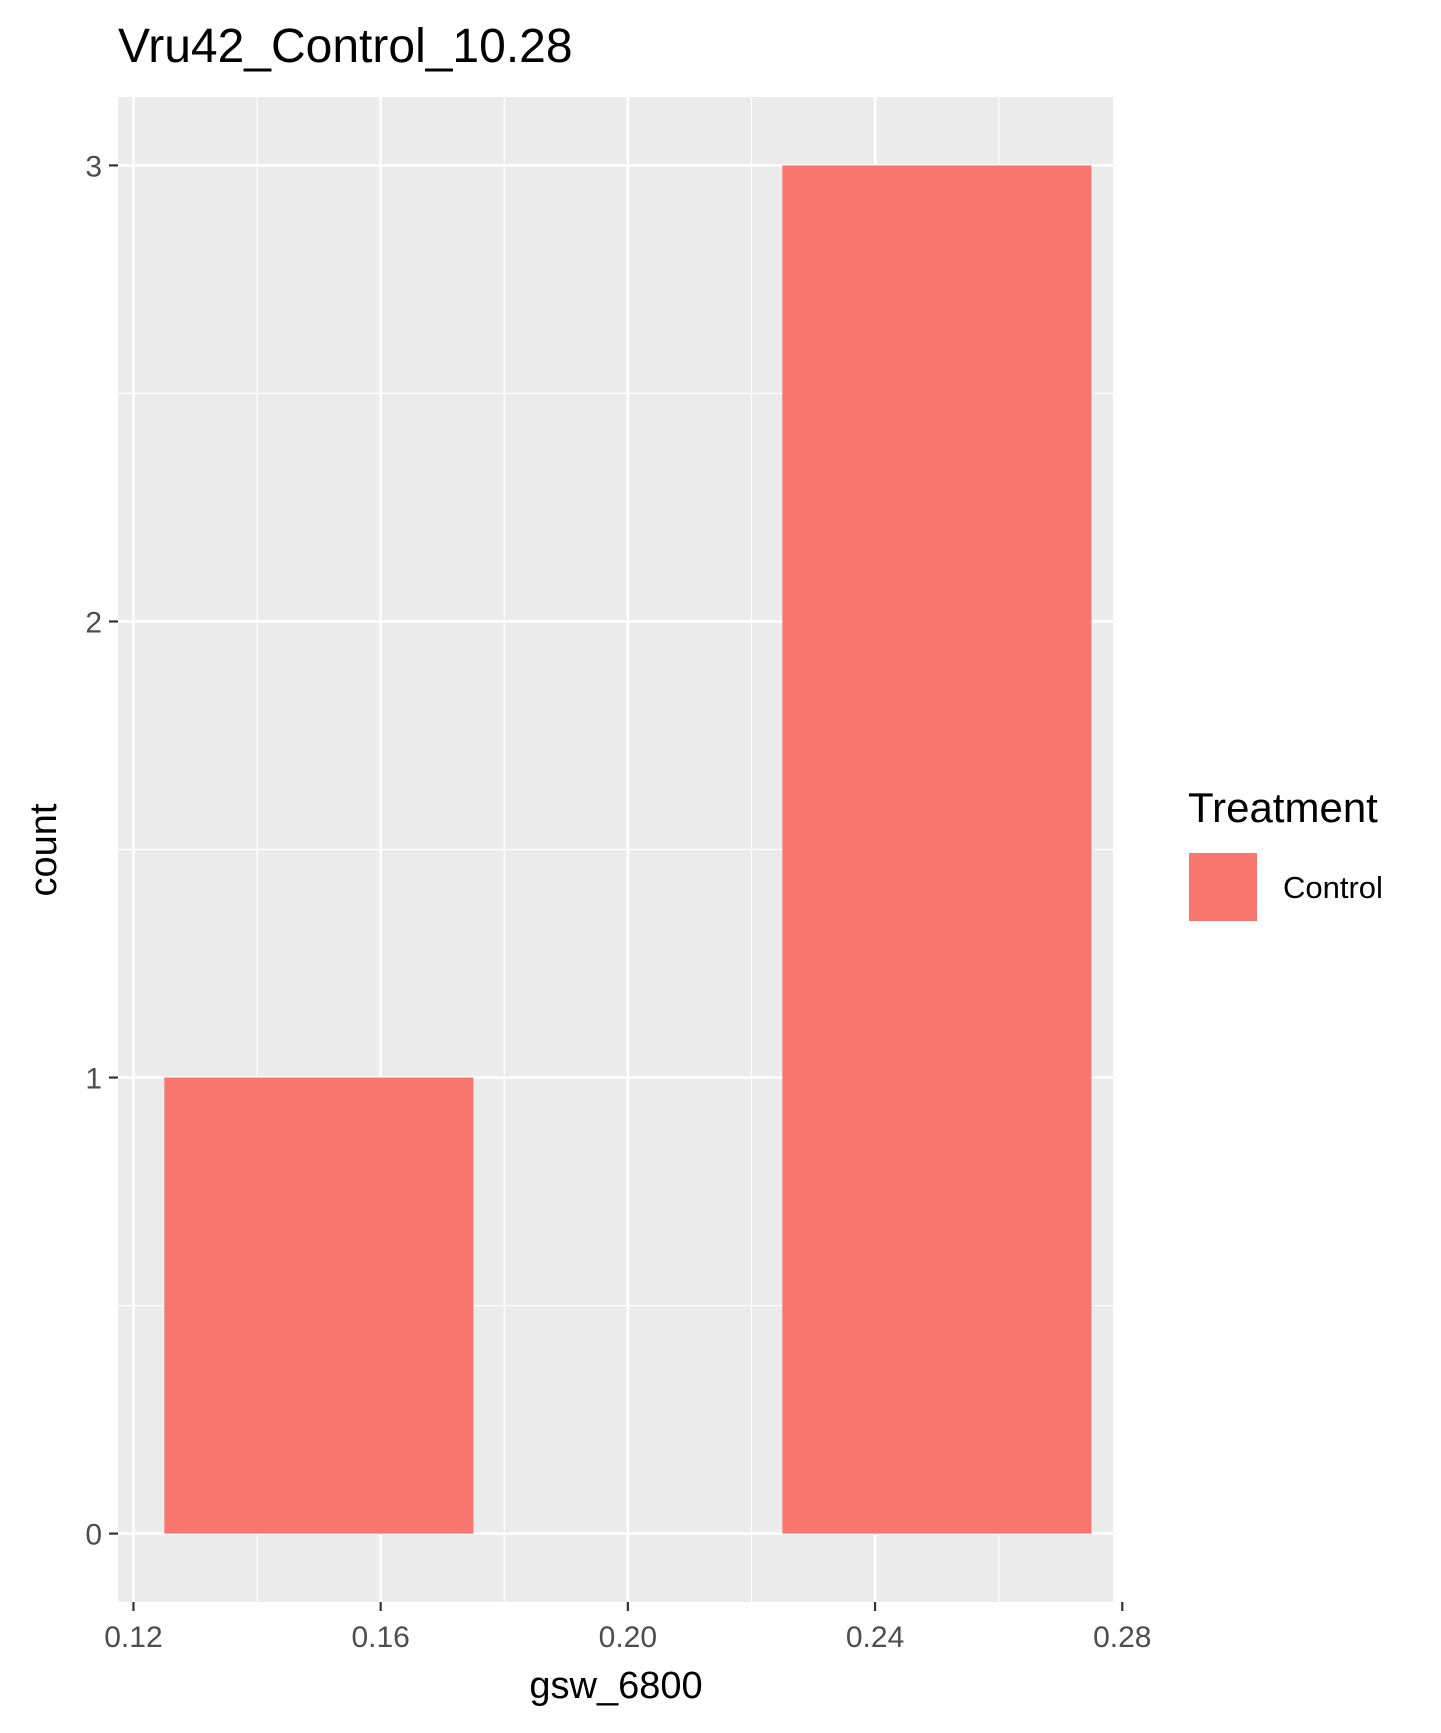 This screenshot has height=1733, width=1441. Describe the element at coordinates (1223, 887) in the screenshot. I see `legend-key-control` at that location.